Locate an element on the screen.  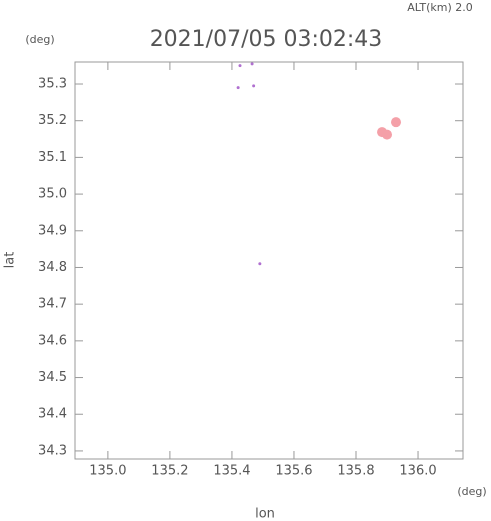
x-tick-label: 135.4 is located at coordinates (231, 471).